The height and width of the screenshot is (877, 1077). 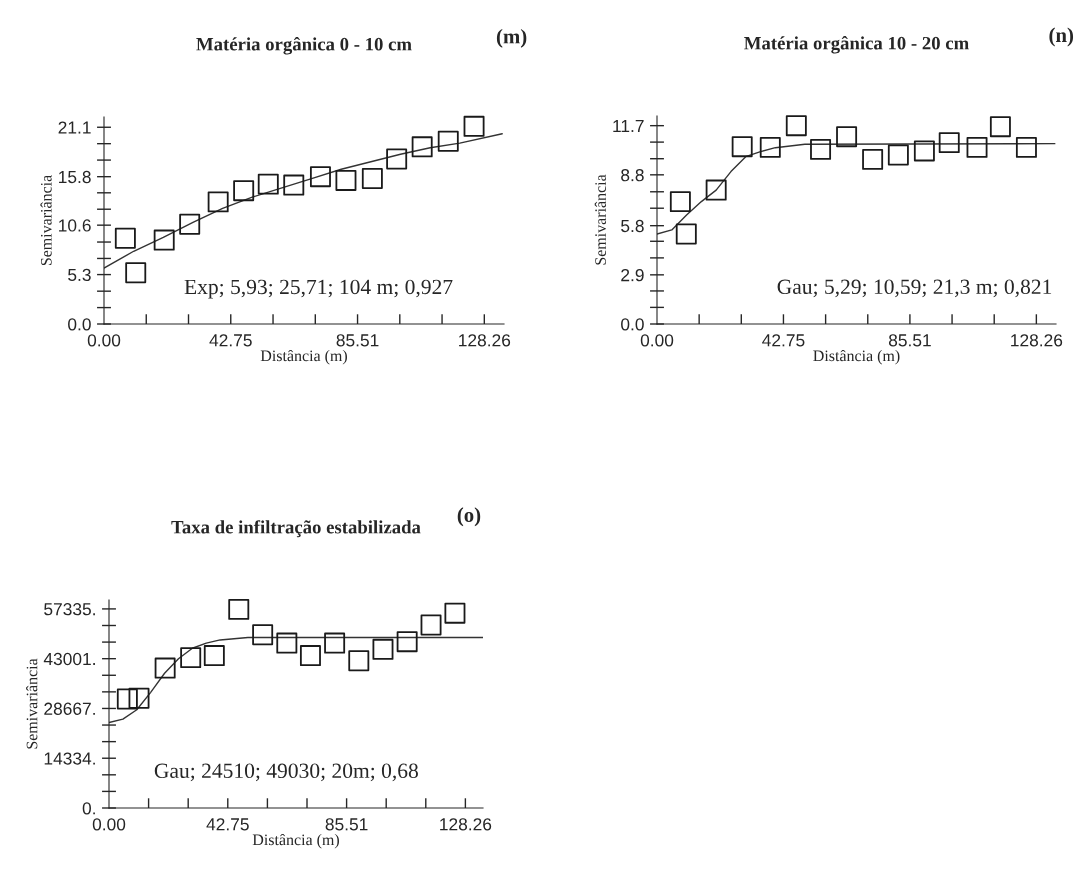 I want to click on y-tick-label: 28667., so click(x=69, y=708).